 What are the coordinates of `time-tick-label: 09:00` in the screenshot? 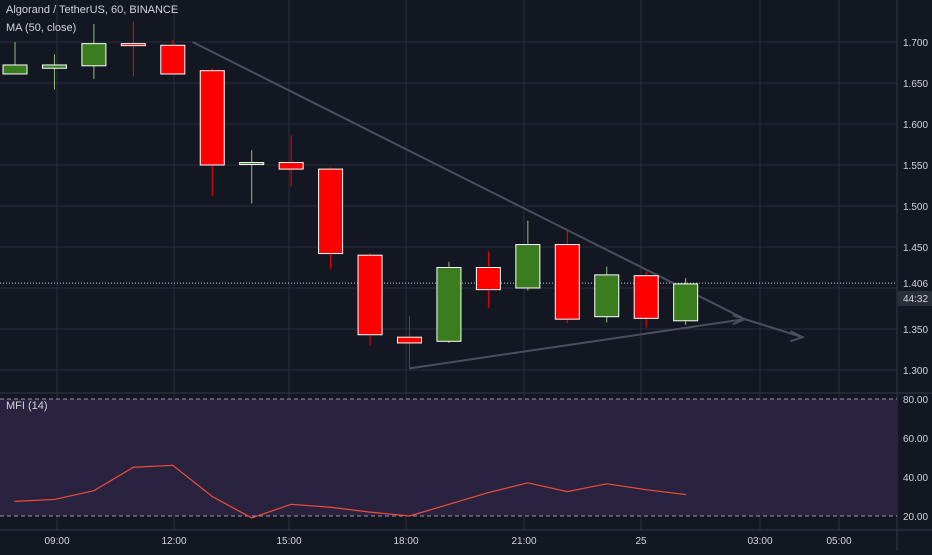 It's located at (56, 541).